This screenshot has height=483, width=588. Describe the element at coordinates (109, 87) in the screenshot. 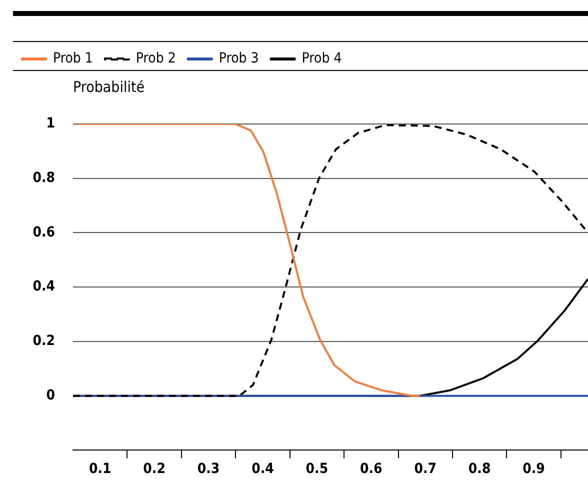

I see `y-axis-title: Probabilité` at that location.